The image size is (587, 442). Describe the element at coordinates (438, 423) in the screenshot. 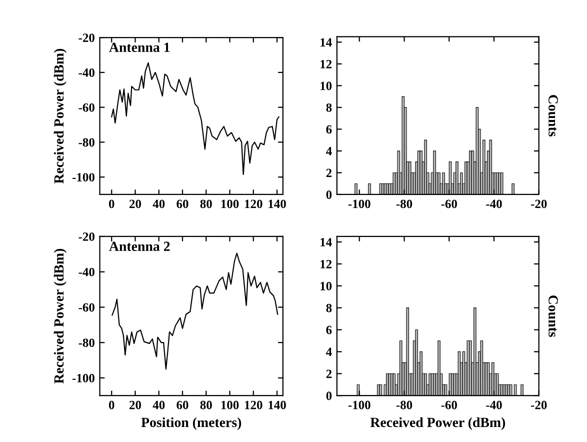

I see `x-axis-title: Received Power (dBm)` at that location.